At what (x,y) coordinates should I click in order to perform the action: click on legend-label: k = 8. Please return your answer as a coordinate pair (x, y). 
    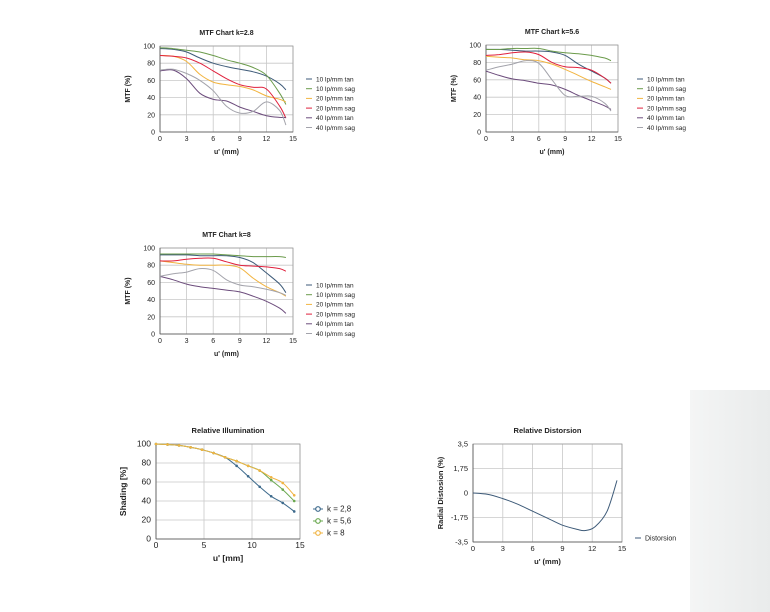
    Looking at the image, I should click on (336, 532).